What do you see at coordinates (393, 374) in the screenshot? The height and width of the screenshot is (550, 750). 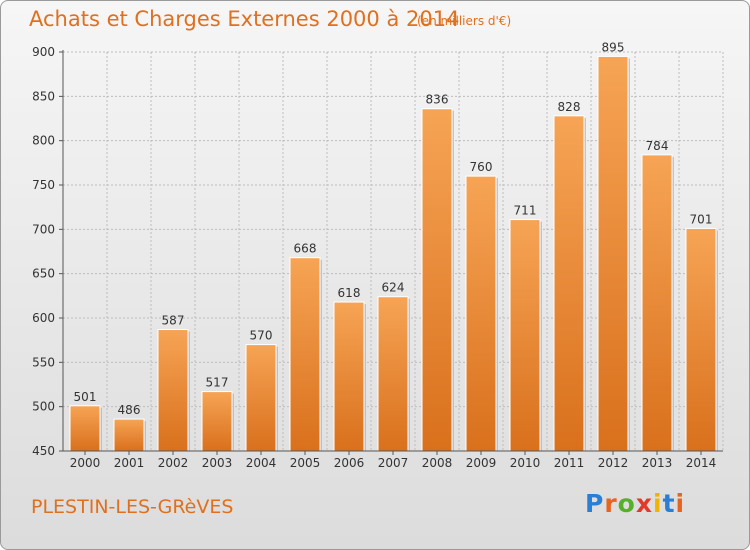 I see `bar-2007` at bounding box center [393, 374].